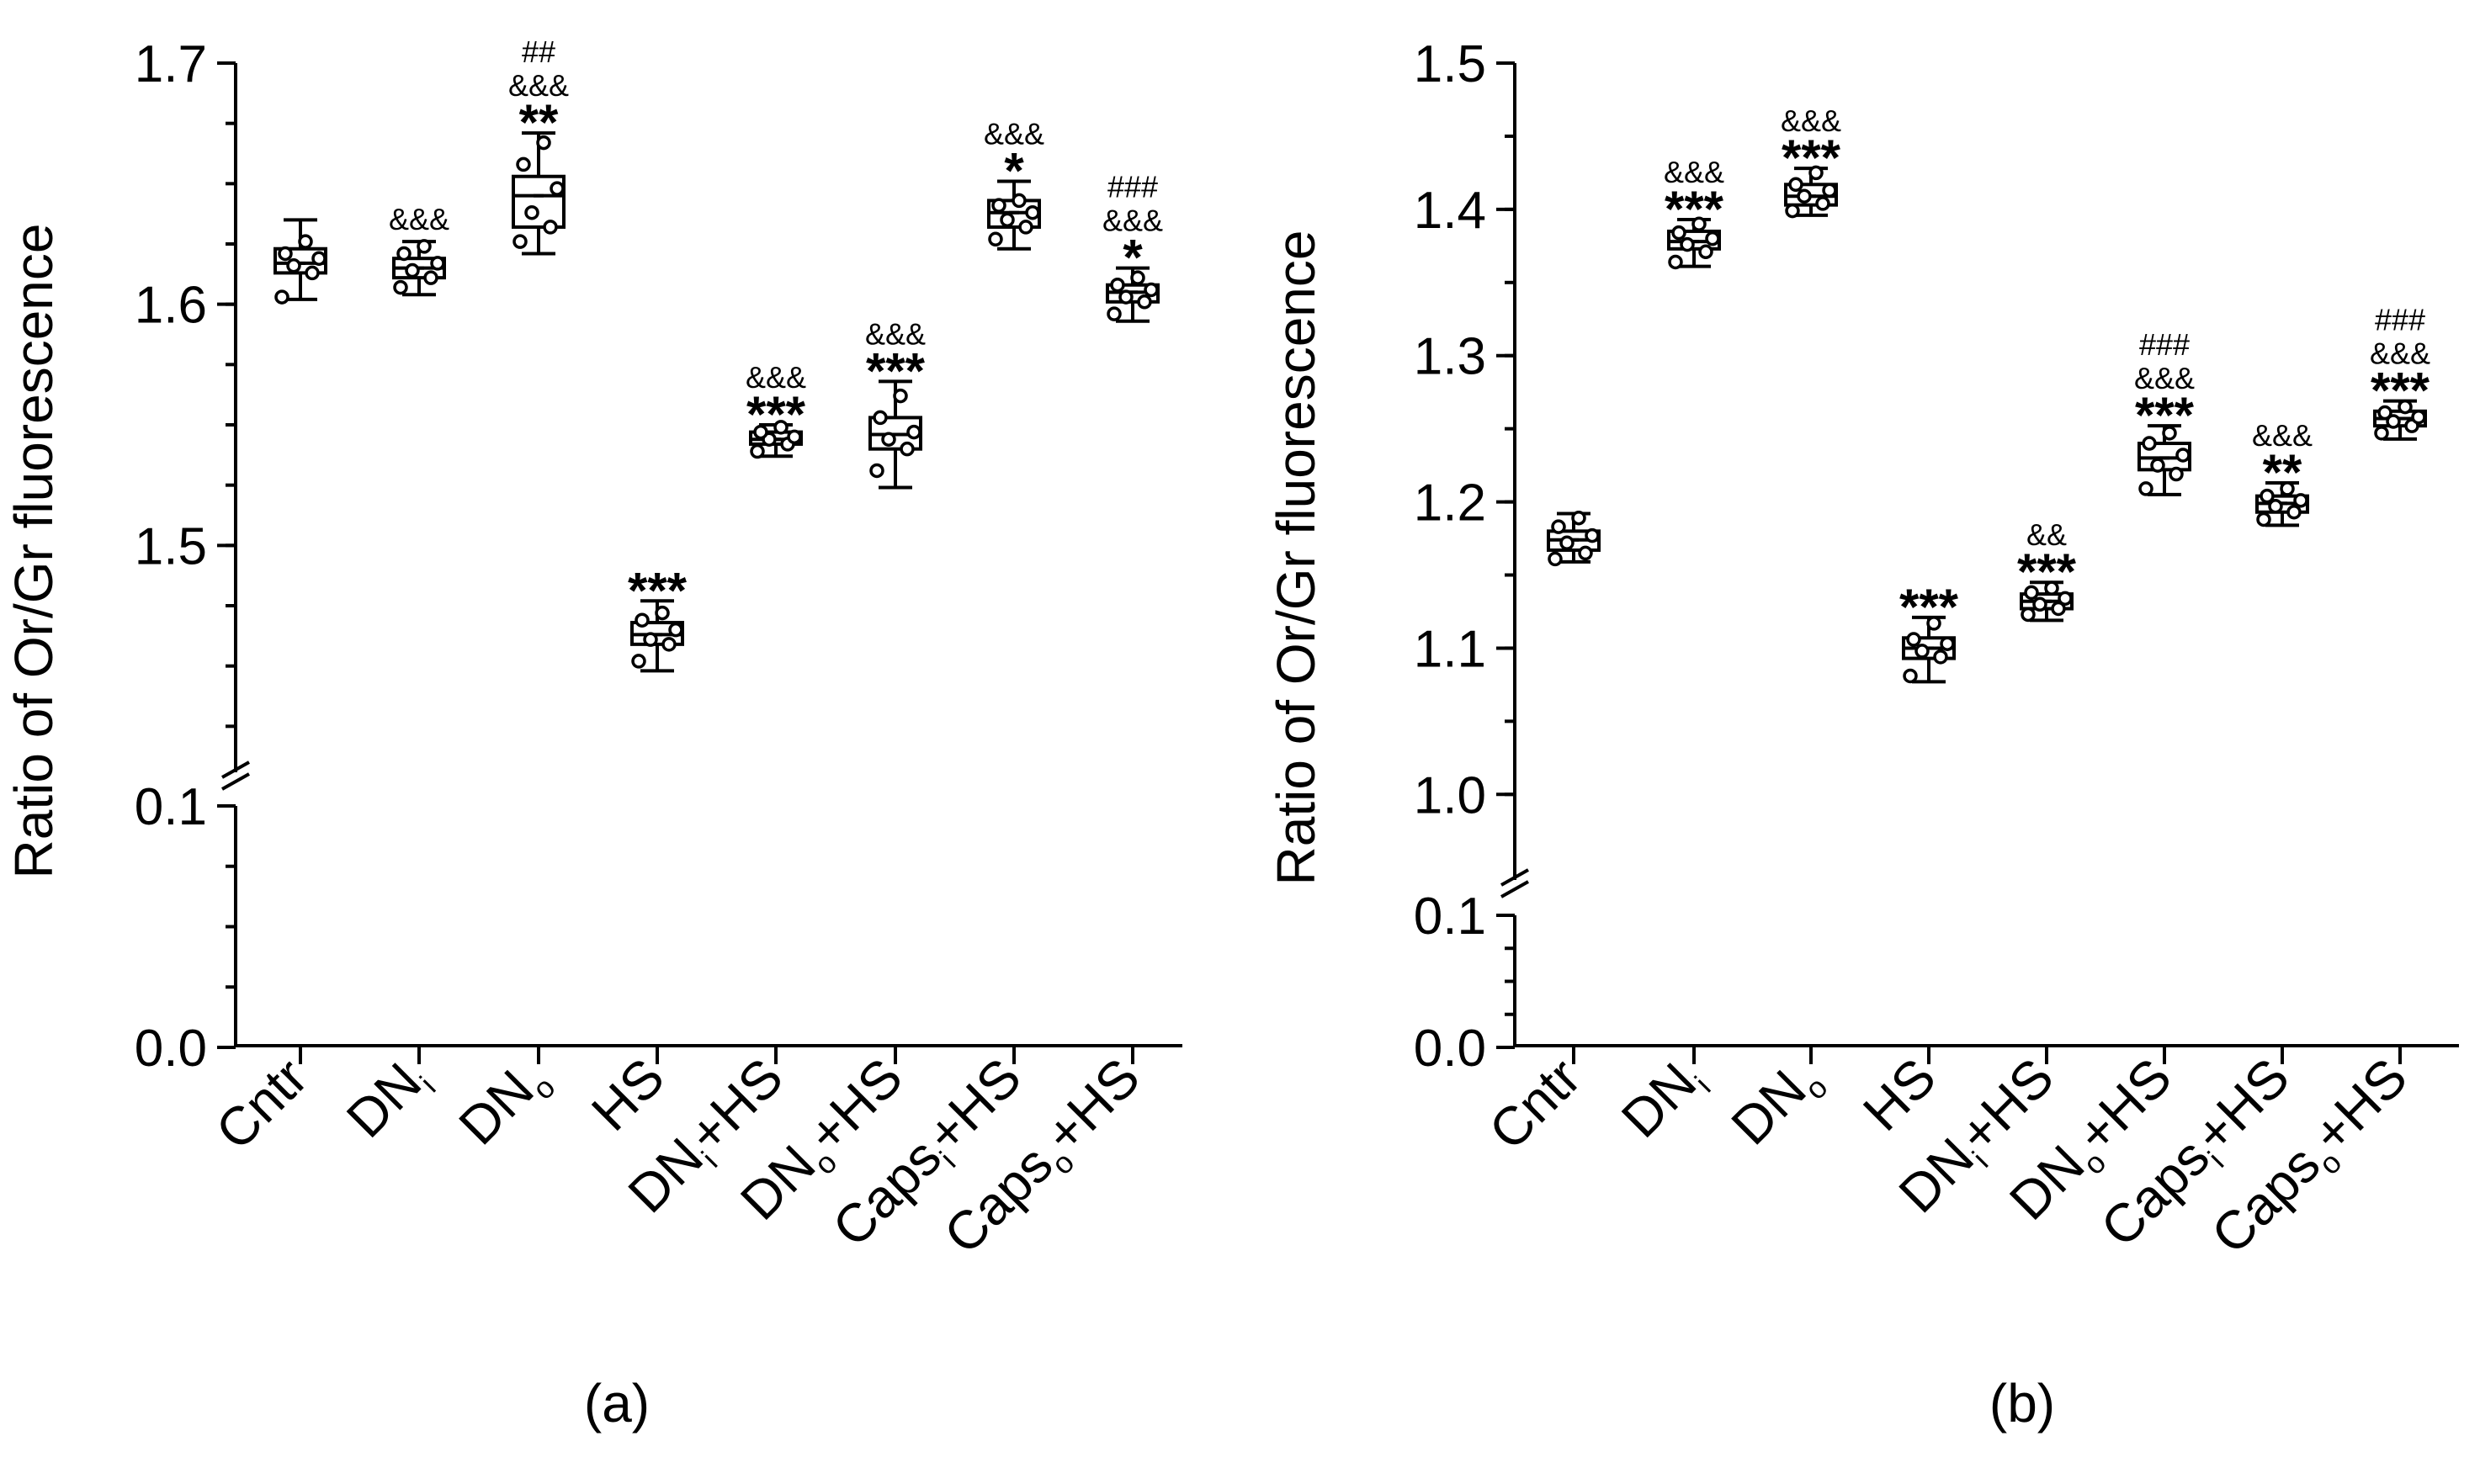  I want to click on box-group: *&&&###, so click(1132, 246).